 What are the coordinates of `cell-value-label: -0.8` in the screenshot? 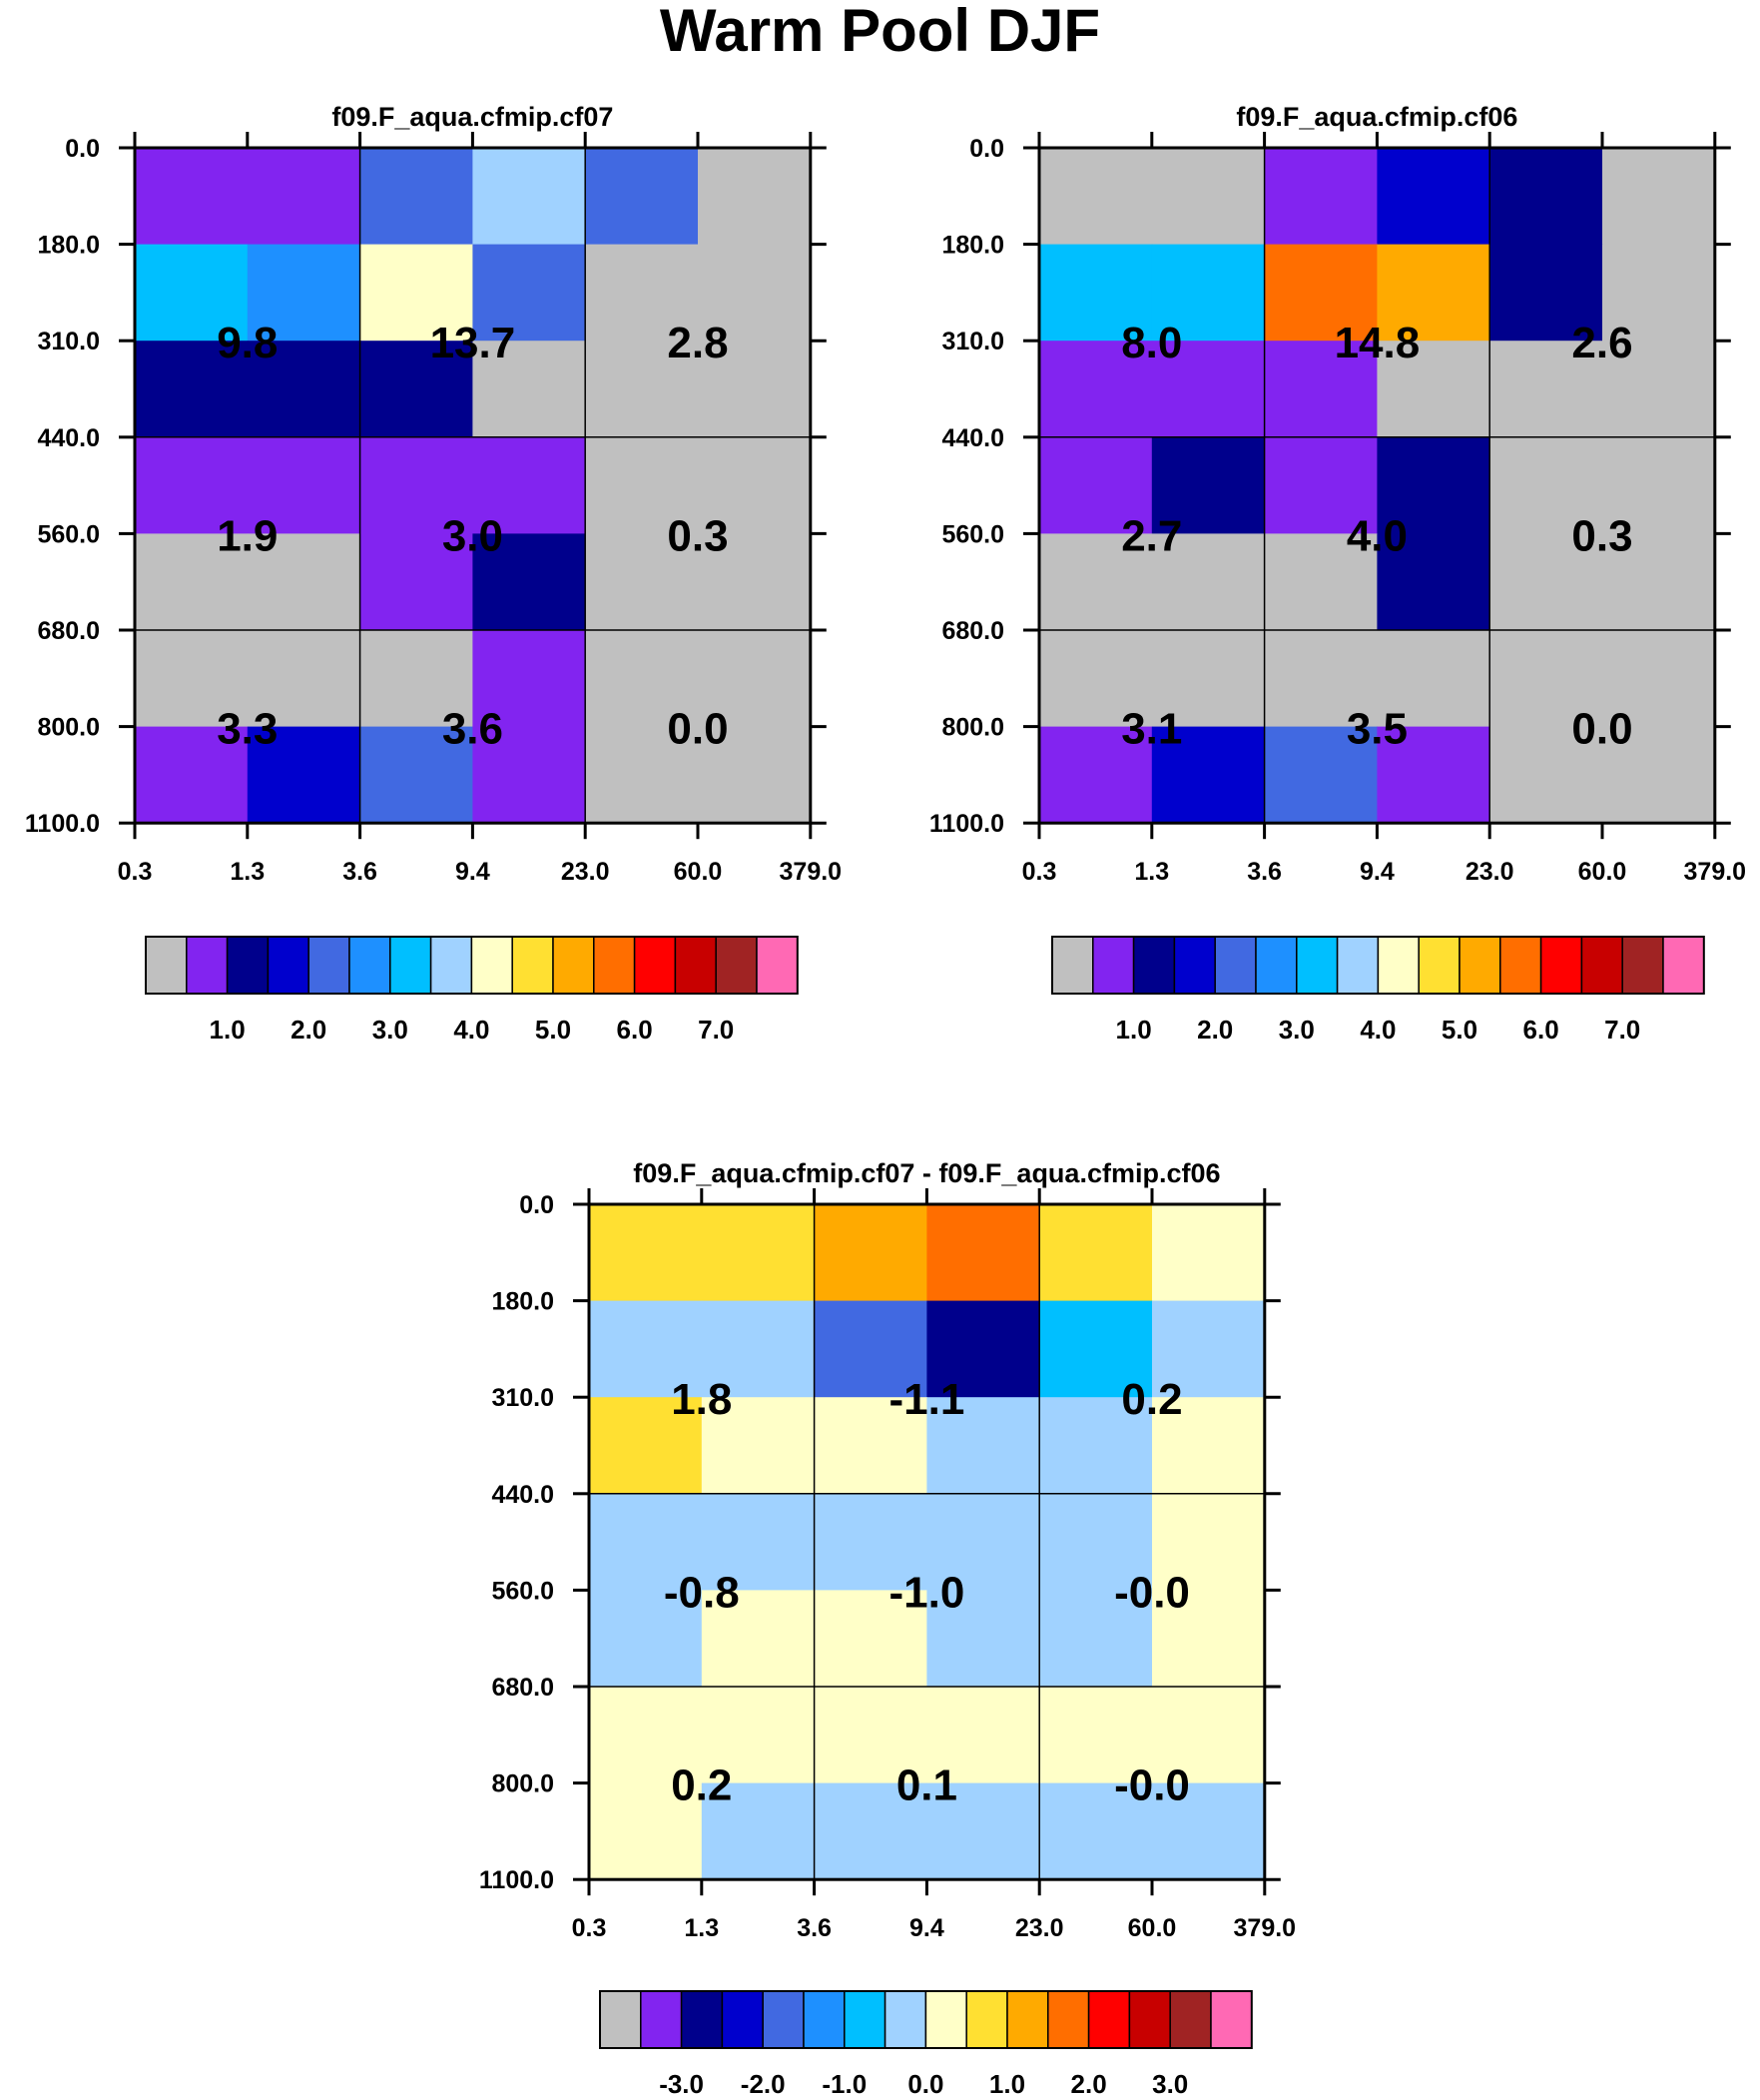 It's located at (702, 1592).